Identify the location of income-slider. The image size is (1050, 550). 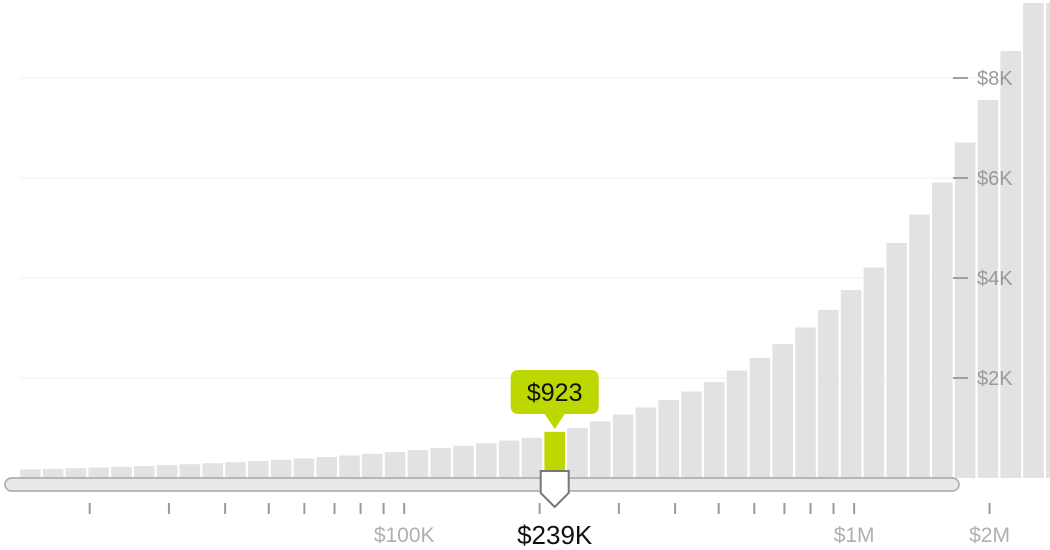
(482, 484).